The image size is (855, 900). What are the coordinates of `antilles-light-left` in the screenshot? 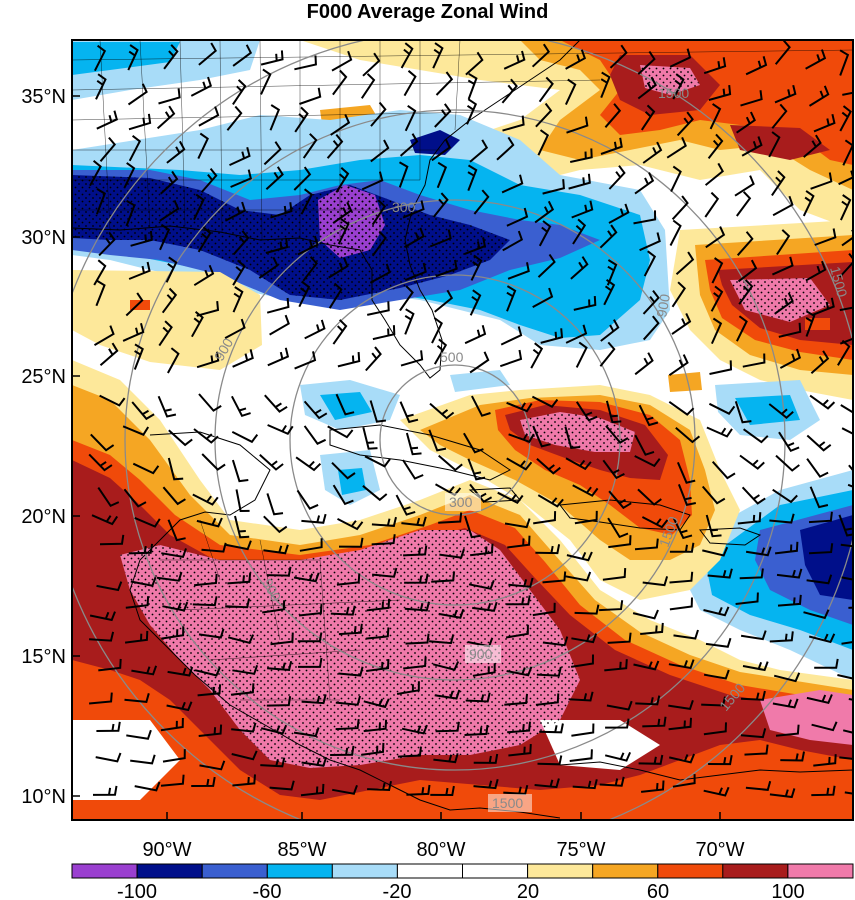 It's located at (167, 320).